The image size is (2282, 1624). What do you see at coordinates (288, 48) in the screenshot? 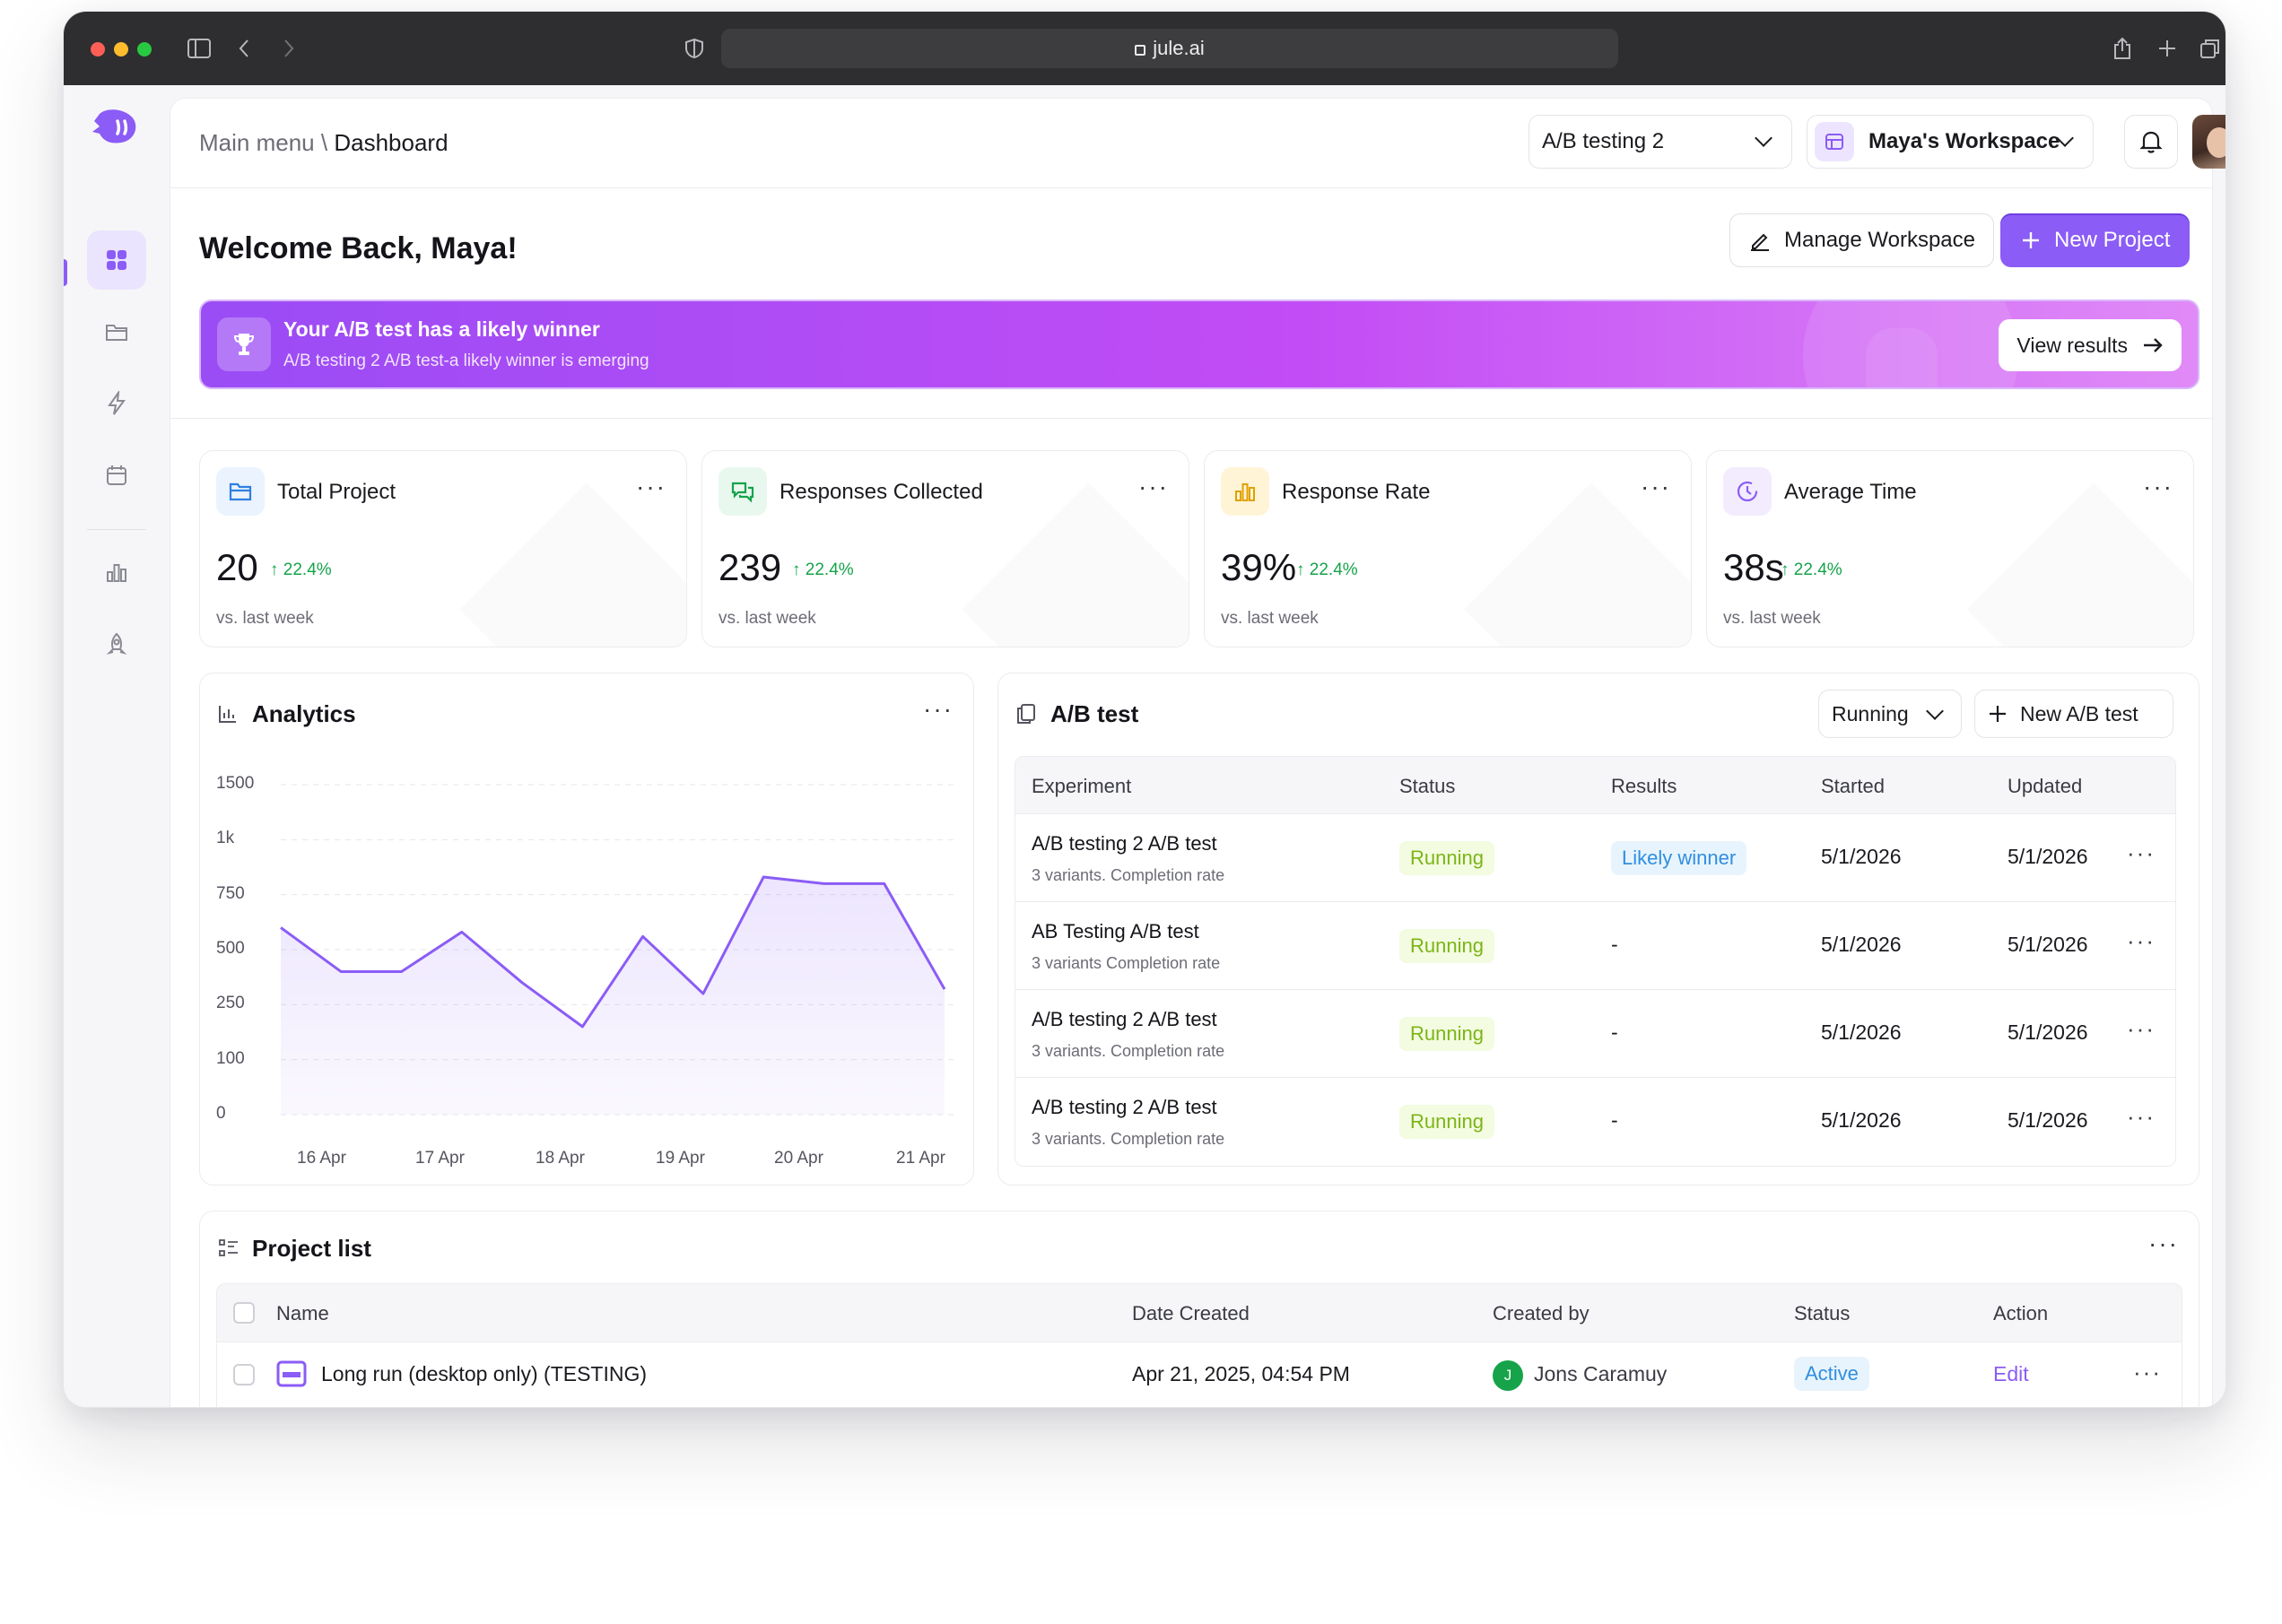
I see `forward-icon` at bounding box center [288, 48].